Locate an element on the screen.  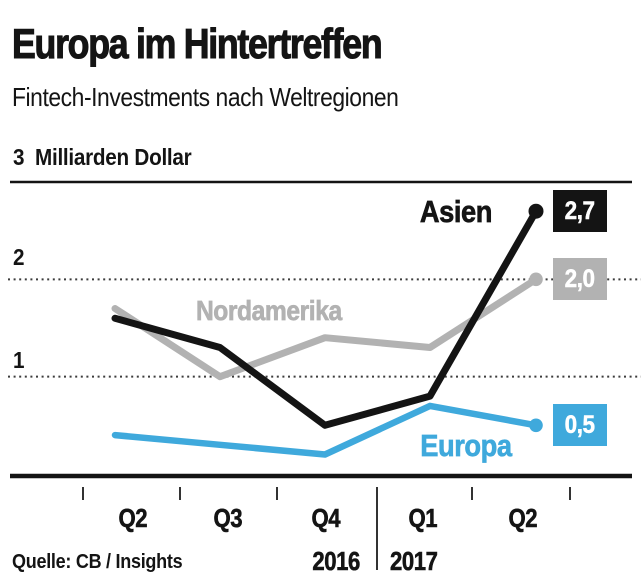
series-endpoint-dot-nordamerika is located at coordinates (536, 279).